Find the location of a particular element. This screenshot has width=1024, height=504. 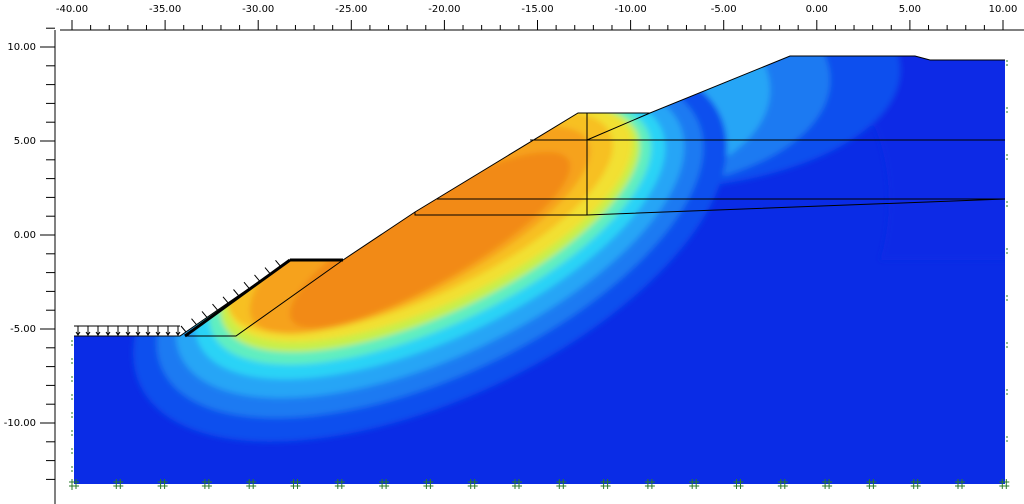

ruler-label: -30.00 is located at coordinates (258, 9).